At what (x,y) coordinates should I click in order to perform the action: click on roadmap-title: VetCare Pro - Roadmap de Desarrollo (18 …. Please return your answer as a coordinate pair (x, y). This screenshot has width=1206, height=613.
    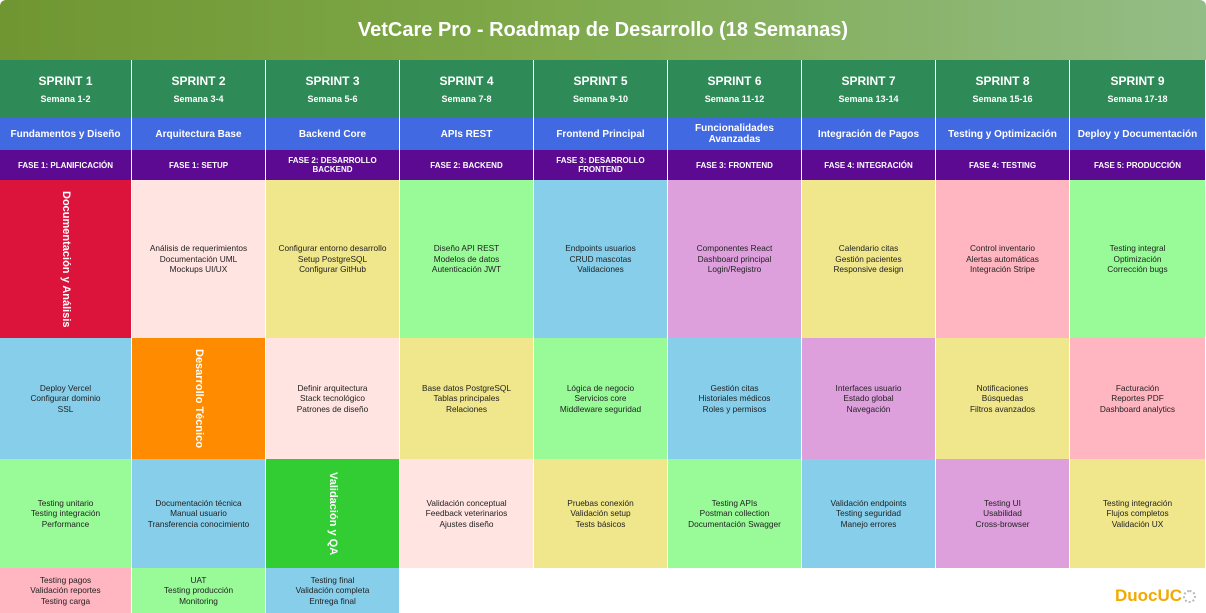
    Looking at the image, I should click on (603, 30).